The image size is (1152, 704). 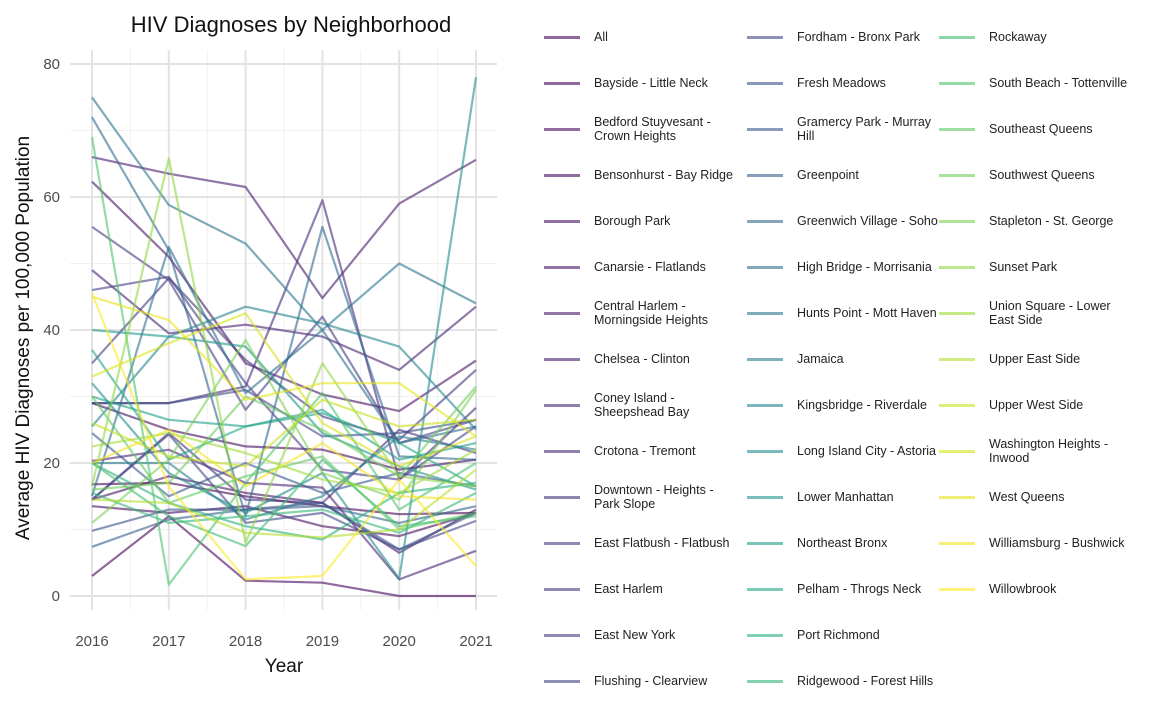 I want to click on legend-label: Bedford Stuyvesant - Crown Heights, so click(x=652, y=129).